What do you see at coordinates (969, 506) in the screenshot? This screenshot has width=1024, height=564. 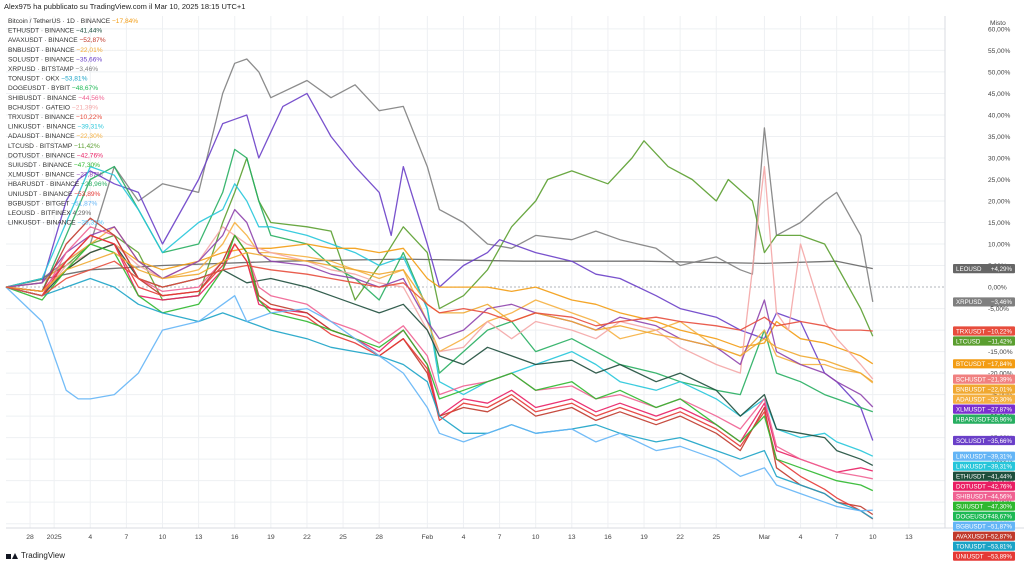 I see `end-label-name: SUIUSDT` at bounding box center [969, 506].